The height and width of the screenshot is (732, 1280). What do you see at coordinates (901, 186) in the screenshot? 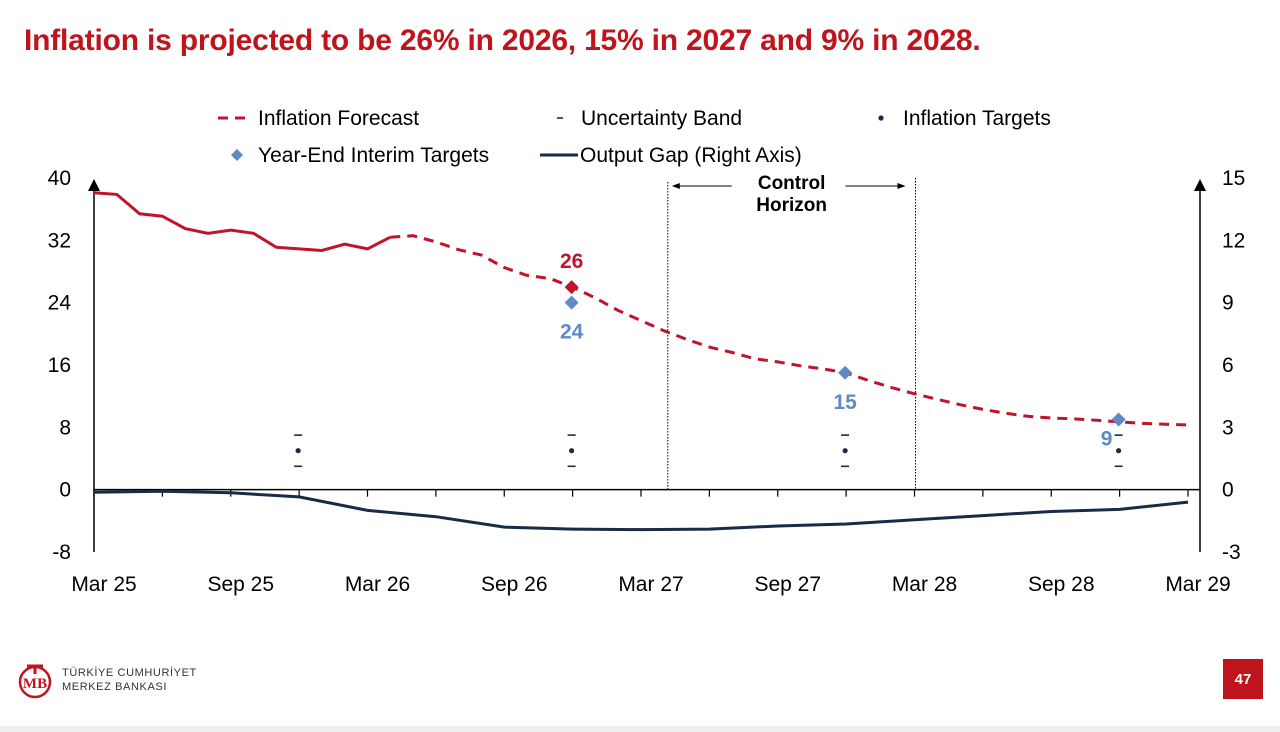
I see `arrow-right-icon` at bounding box center [901, 186].